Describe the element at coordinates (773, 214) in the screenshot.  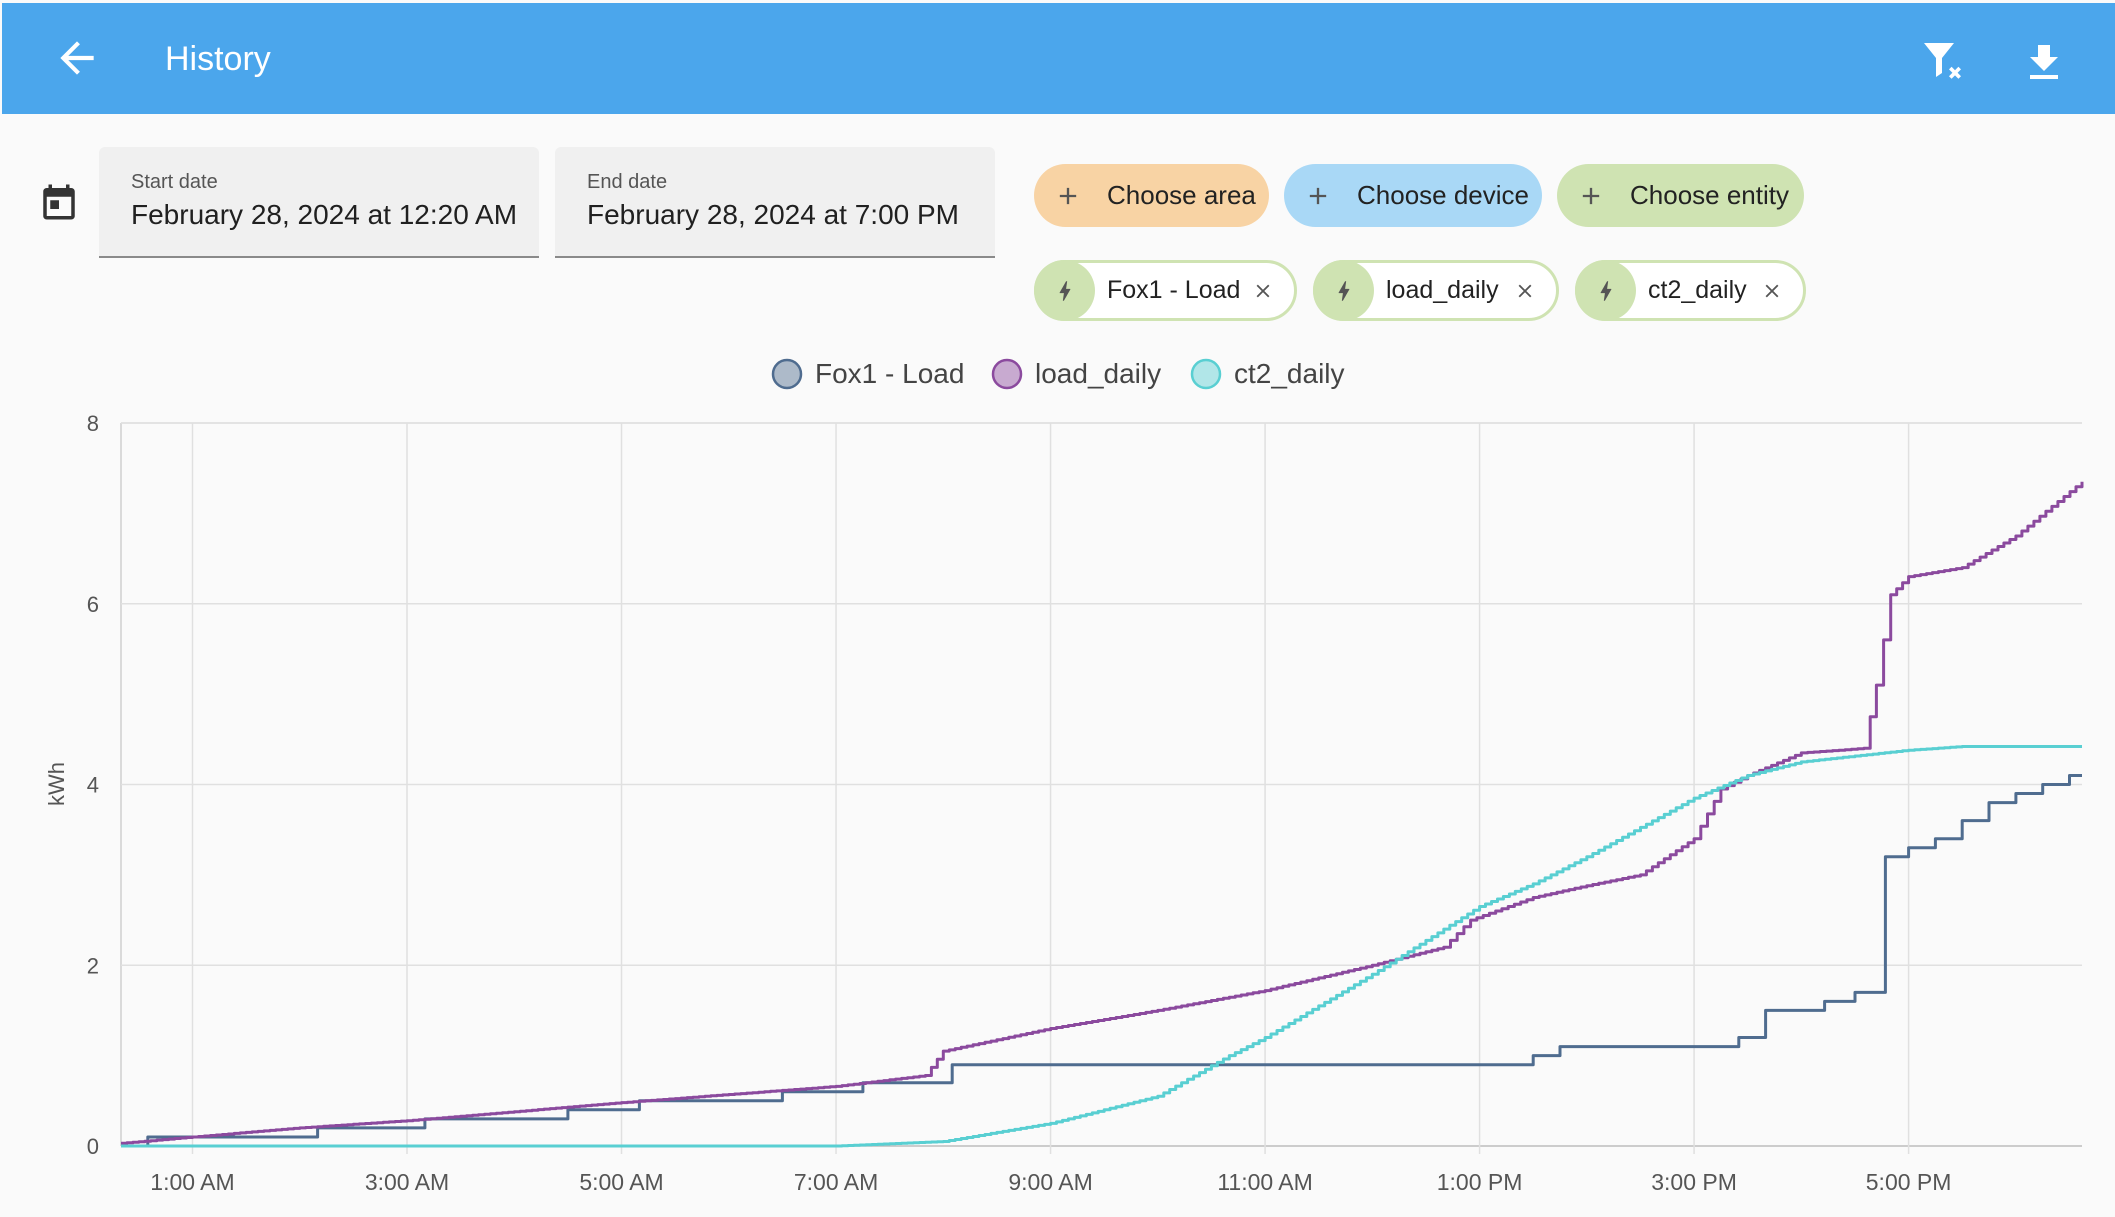
I see `end-date-value: February 28, 2024 at 7:00 PM` at that location.